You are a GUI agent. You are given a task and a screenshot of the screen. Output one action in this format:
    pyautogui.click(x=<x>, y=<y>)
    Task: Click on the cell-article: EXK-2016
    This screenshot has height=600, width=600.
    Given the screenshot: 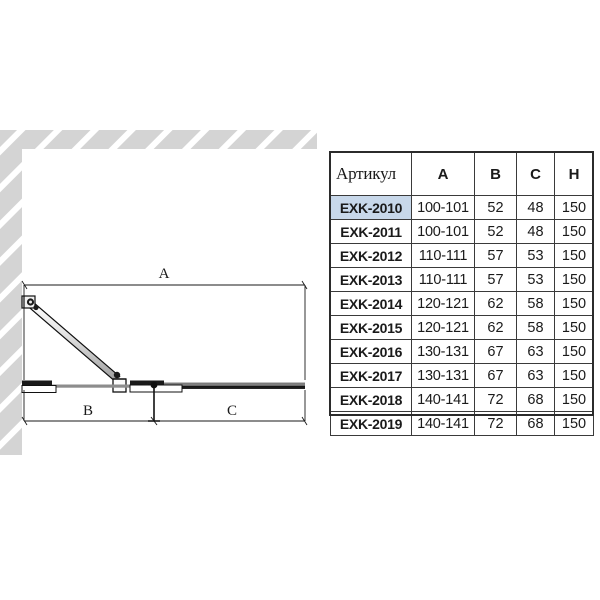 What is the action you would take?
    pyautogui.click(x=371, y=351)
    